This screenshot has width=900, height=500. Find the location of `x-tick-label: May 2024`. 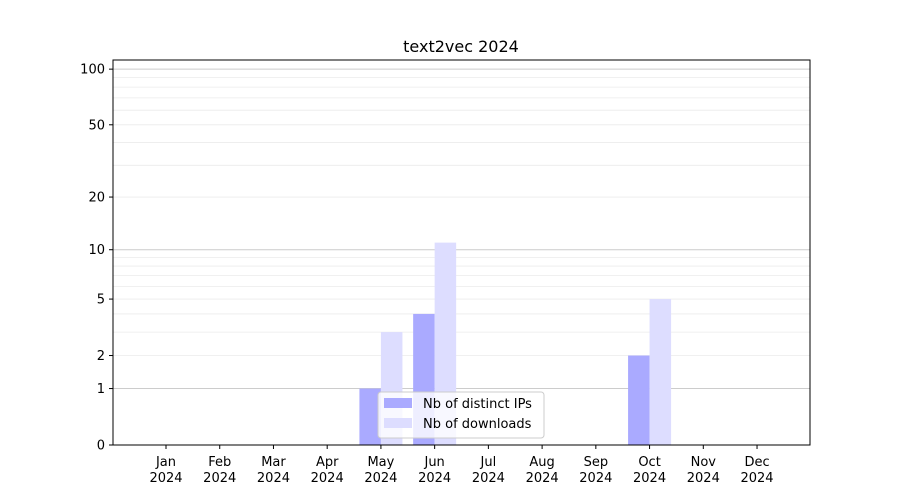

x-tick-label: May 2024 is located at coordinates (380, 470).